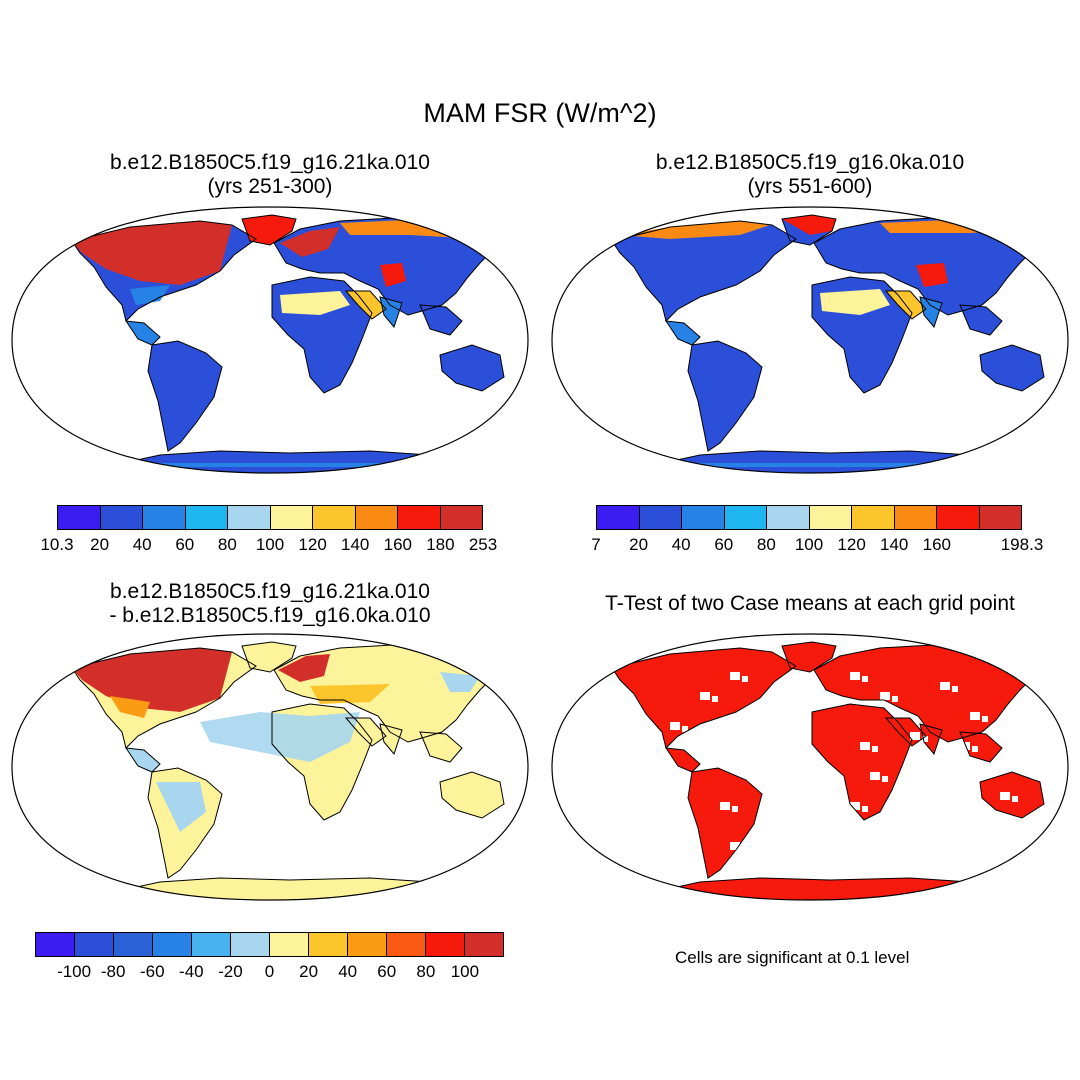  What do you see at coordinates (74, 971) in the screenshot?
I see `colorbar-tick-label: -100` at bounding box center [74, 971].